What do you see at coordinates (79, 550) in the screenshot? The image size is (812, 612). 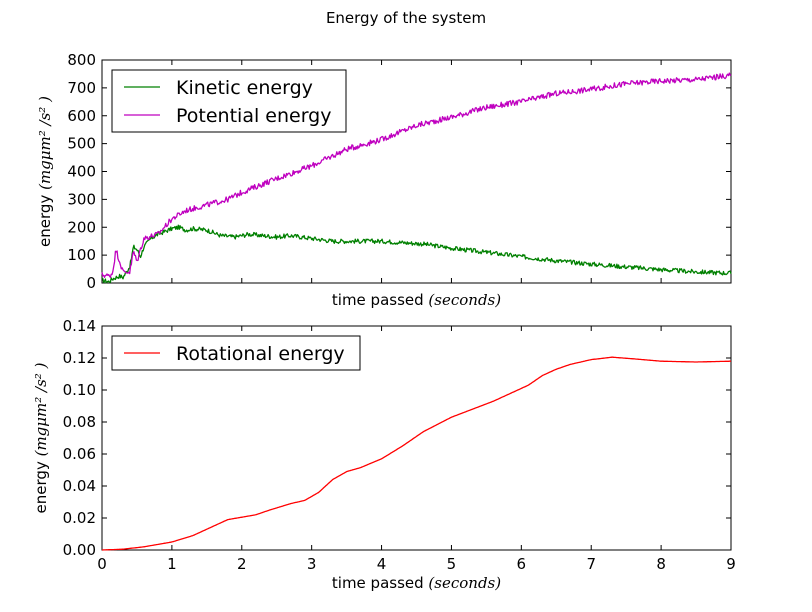 I see `y-tick-label: 0.00` at bounding box center [79, 550].